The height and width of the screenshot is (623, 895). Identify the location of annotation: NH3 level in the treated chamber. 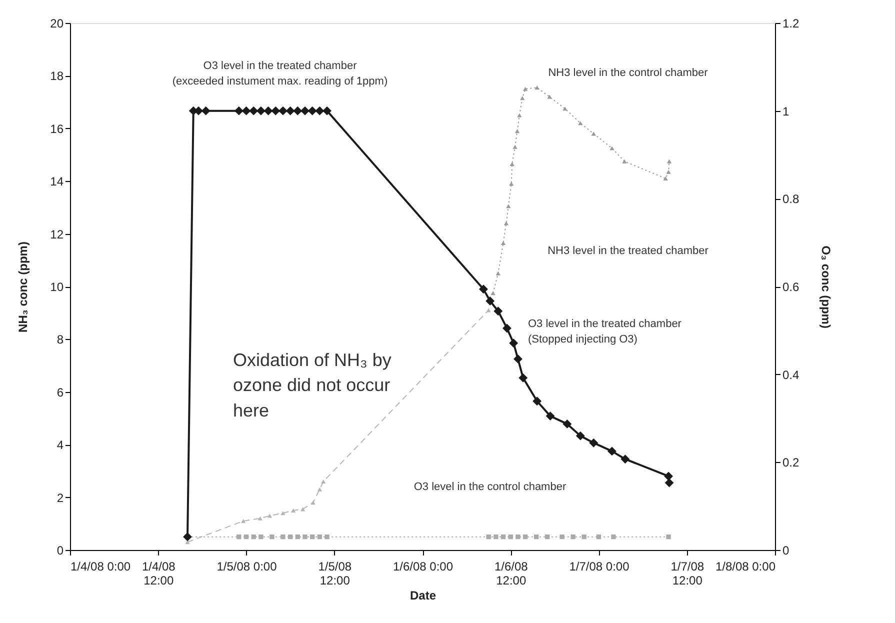
(628, 251).